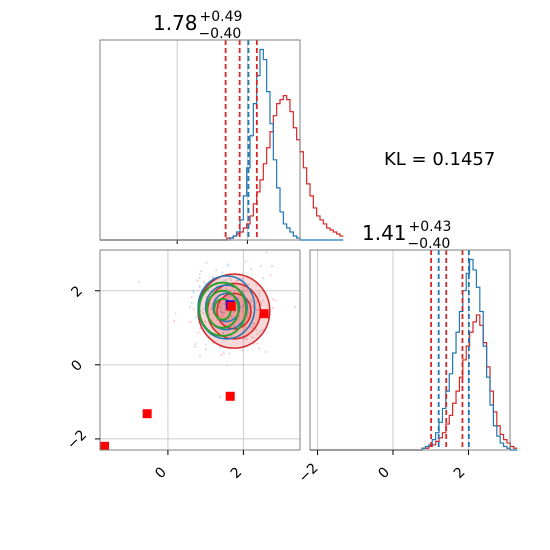 The height and width of the screenshot is (550, 550). Describe the element at coordinates (439, 159) in the screenshot. I see `kl-annotation: KL = 0.1457` at that location.